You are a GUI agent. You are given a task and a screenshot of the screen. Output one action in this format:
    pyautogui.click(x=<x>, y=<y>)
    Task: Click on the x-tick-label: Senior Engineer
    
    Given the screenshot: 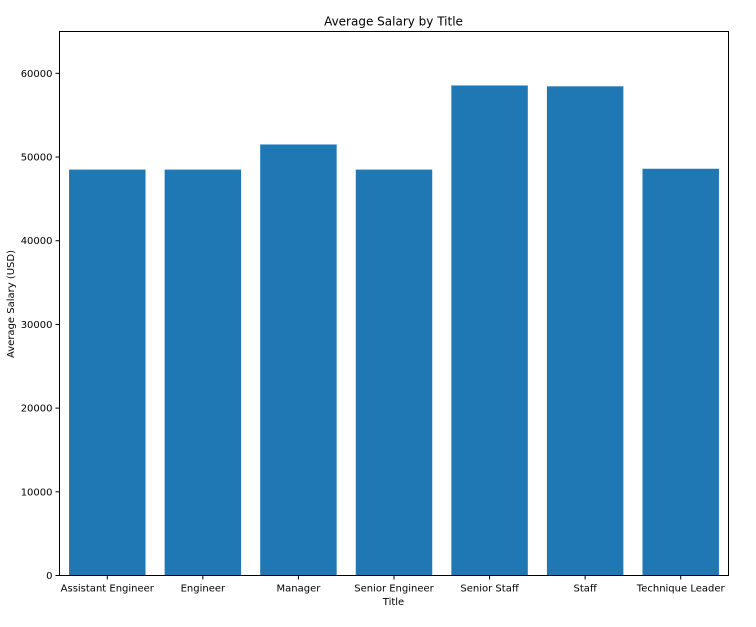 What is the action you would take?
    pyautogui.click(x=394, y=589)
    